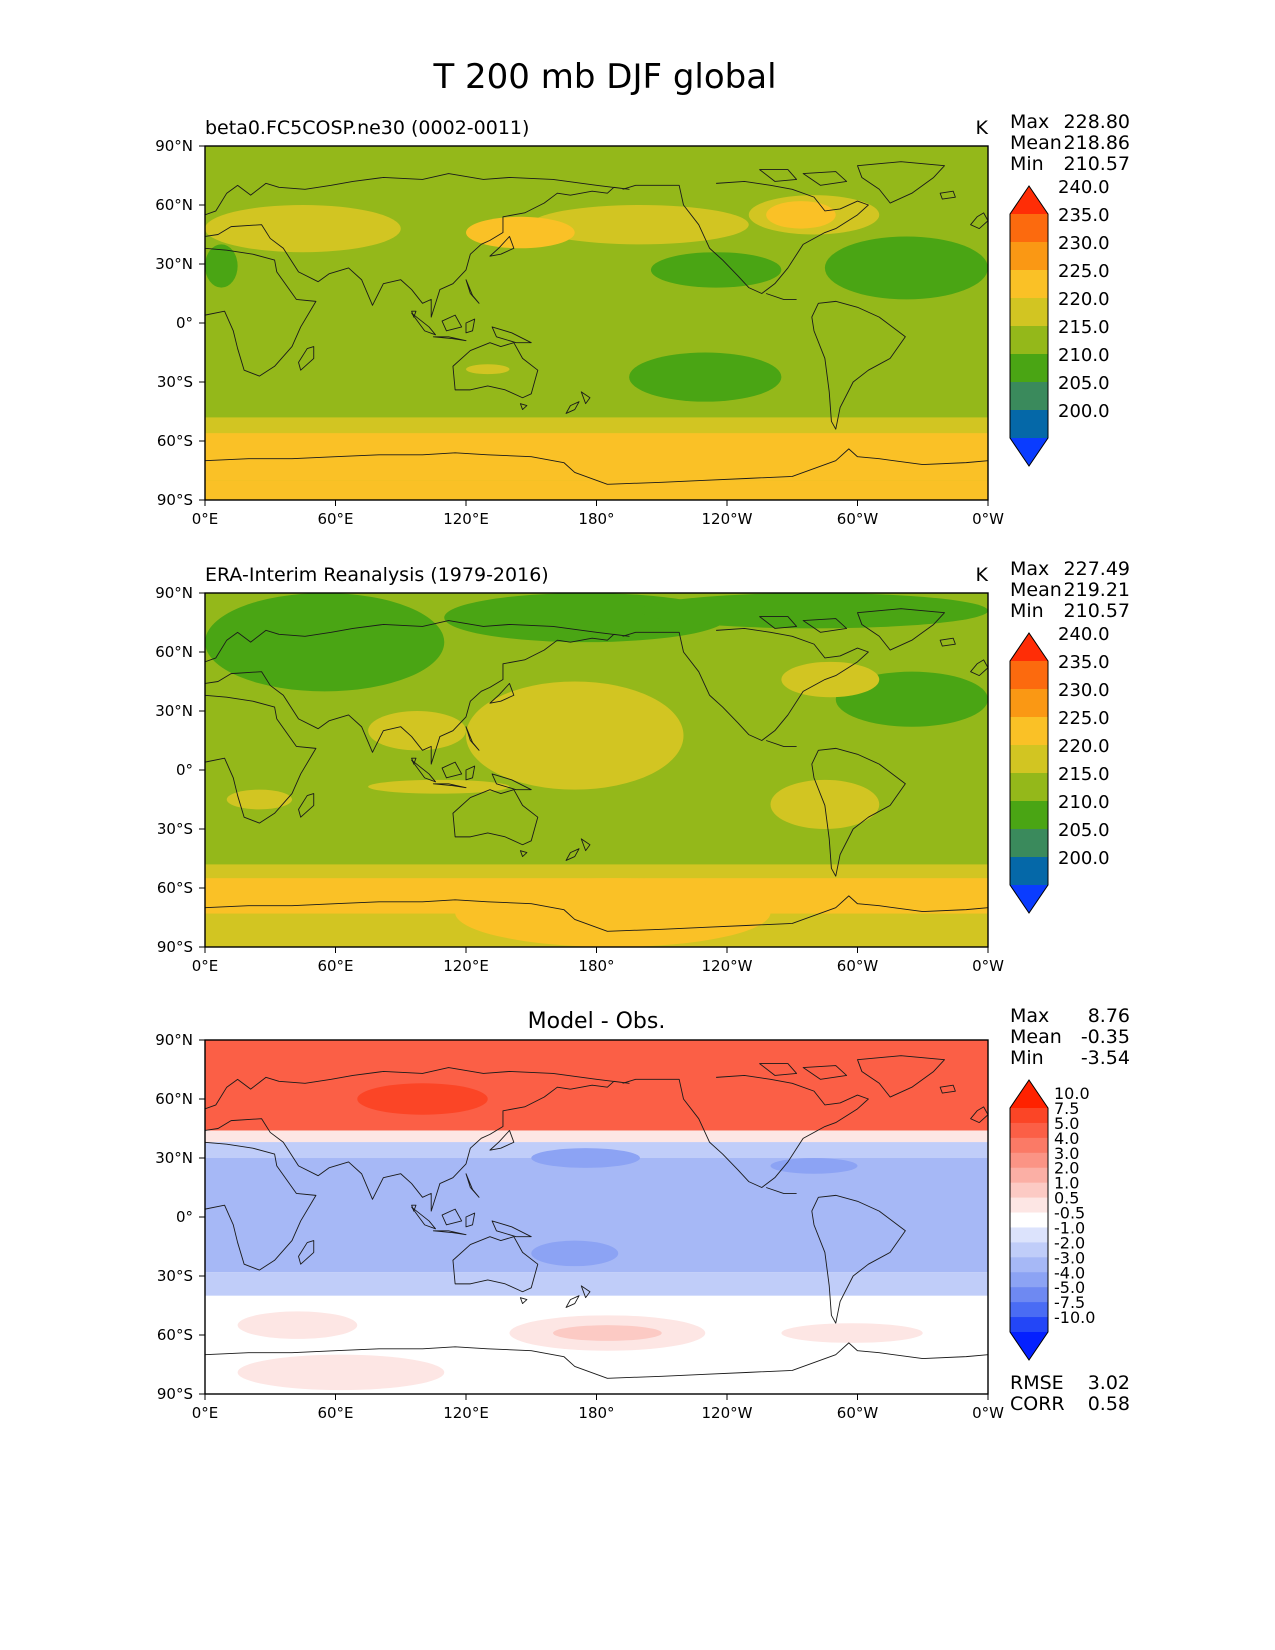 The height and width of the screenshot is (1650, 1275). Describe the element at coordinates (1066, 1198) in the screenshot. I see `colorbar-label: 0.5` at that location.